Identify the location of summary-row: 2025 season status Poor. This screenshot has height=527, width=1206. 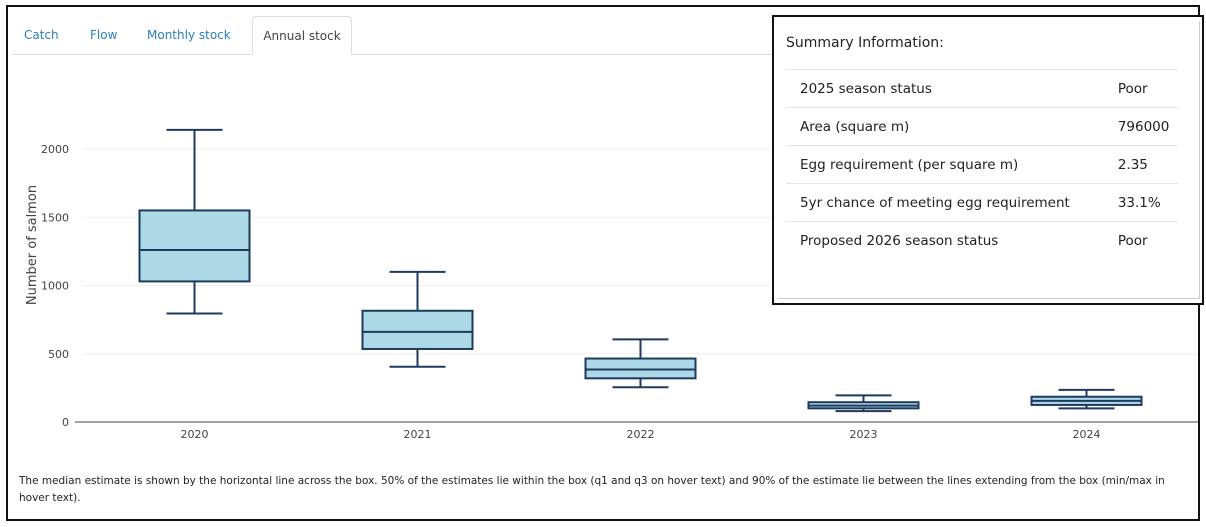
(982, 88).